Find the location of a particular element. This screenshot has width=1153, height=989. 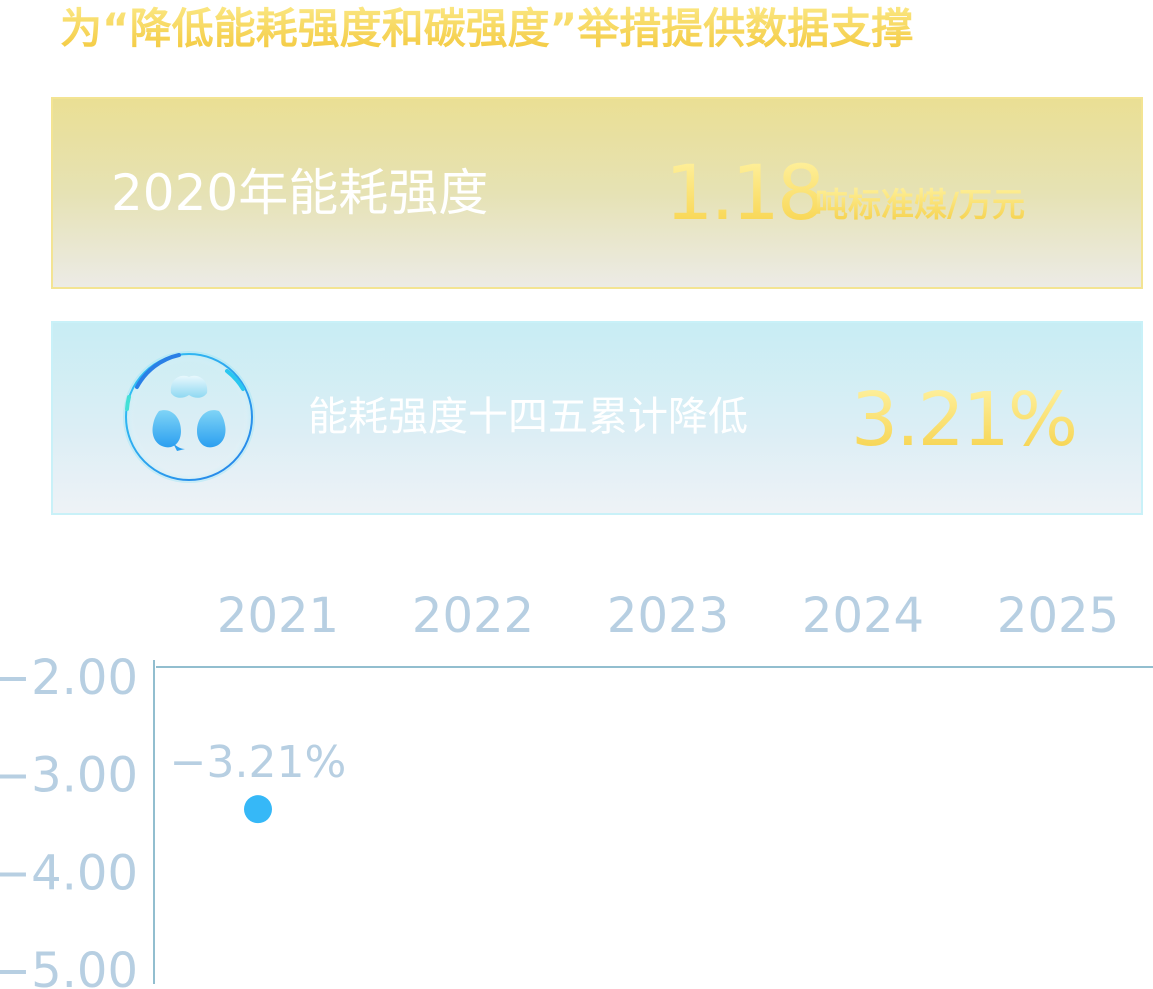

x-tick-label: 2022 is located at coordinates (473, 616).